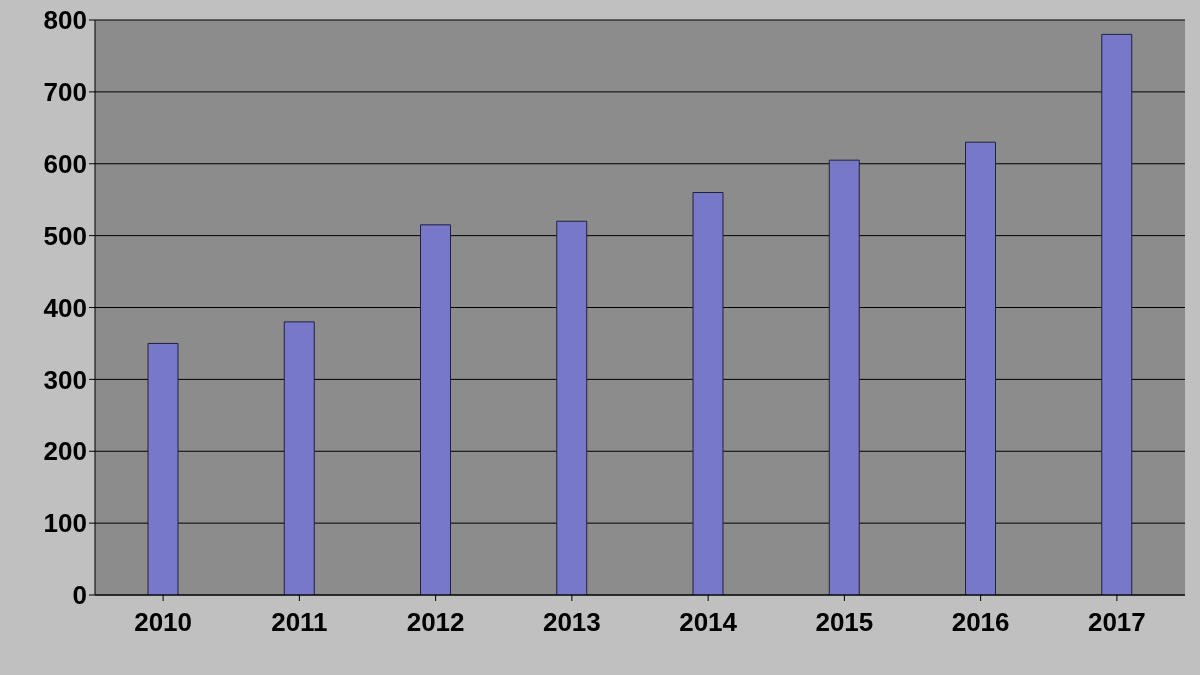 This screenshot has width=1200, height=675. What do you see at coordinates (65, 92) in the screenshot?
I see `y-tick-label: 700` at bounding box center [65, 92].